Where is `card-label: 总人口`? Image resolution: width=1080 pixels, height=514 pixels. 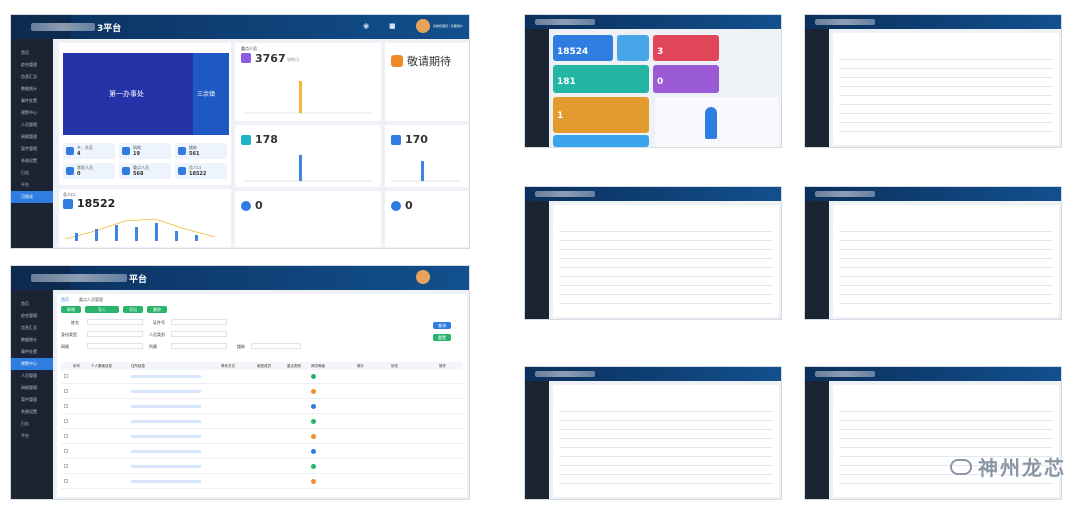 card-label: 总人口 is located at coordinates (69, 194).